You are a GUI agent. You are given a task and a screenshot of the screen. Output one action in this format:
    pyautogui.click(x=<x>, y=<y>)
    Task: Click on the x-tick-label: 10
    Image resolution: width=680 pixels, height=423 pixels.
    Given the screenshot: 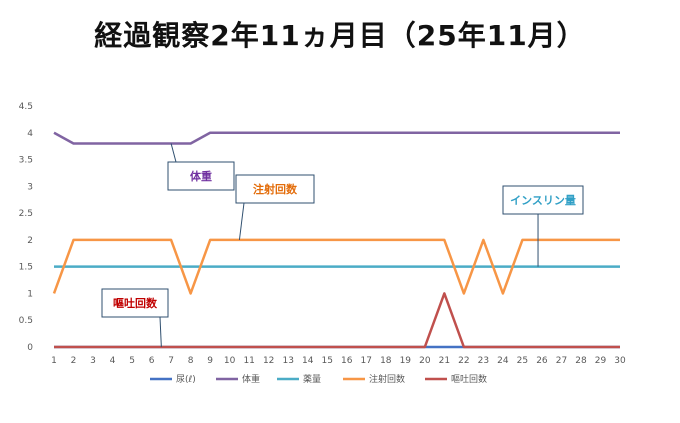 What is the action you would take?
    pyautogui.click(x=230, y=361)
    